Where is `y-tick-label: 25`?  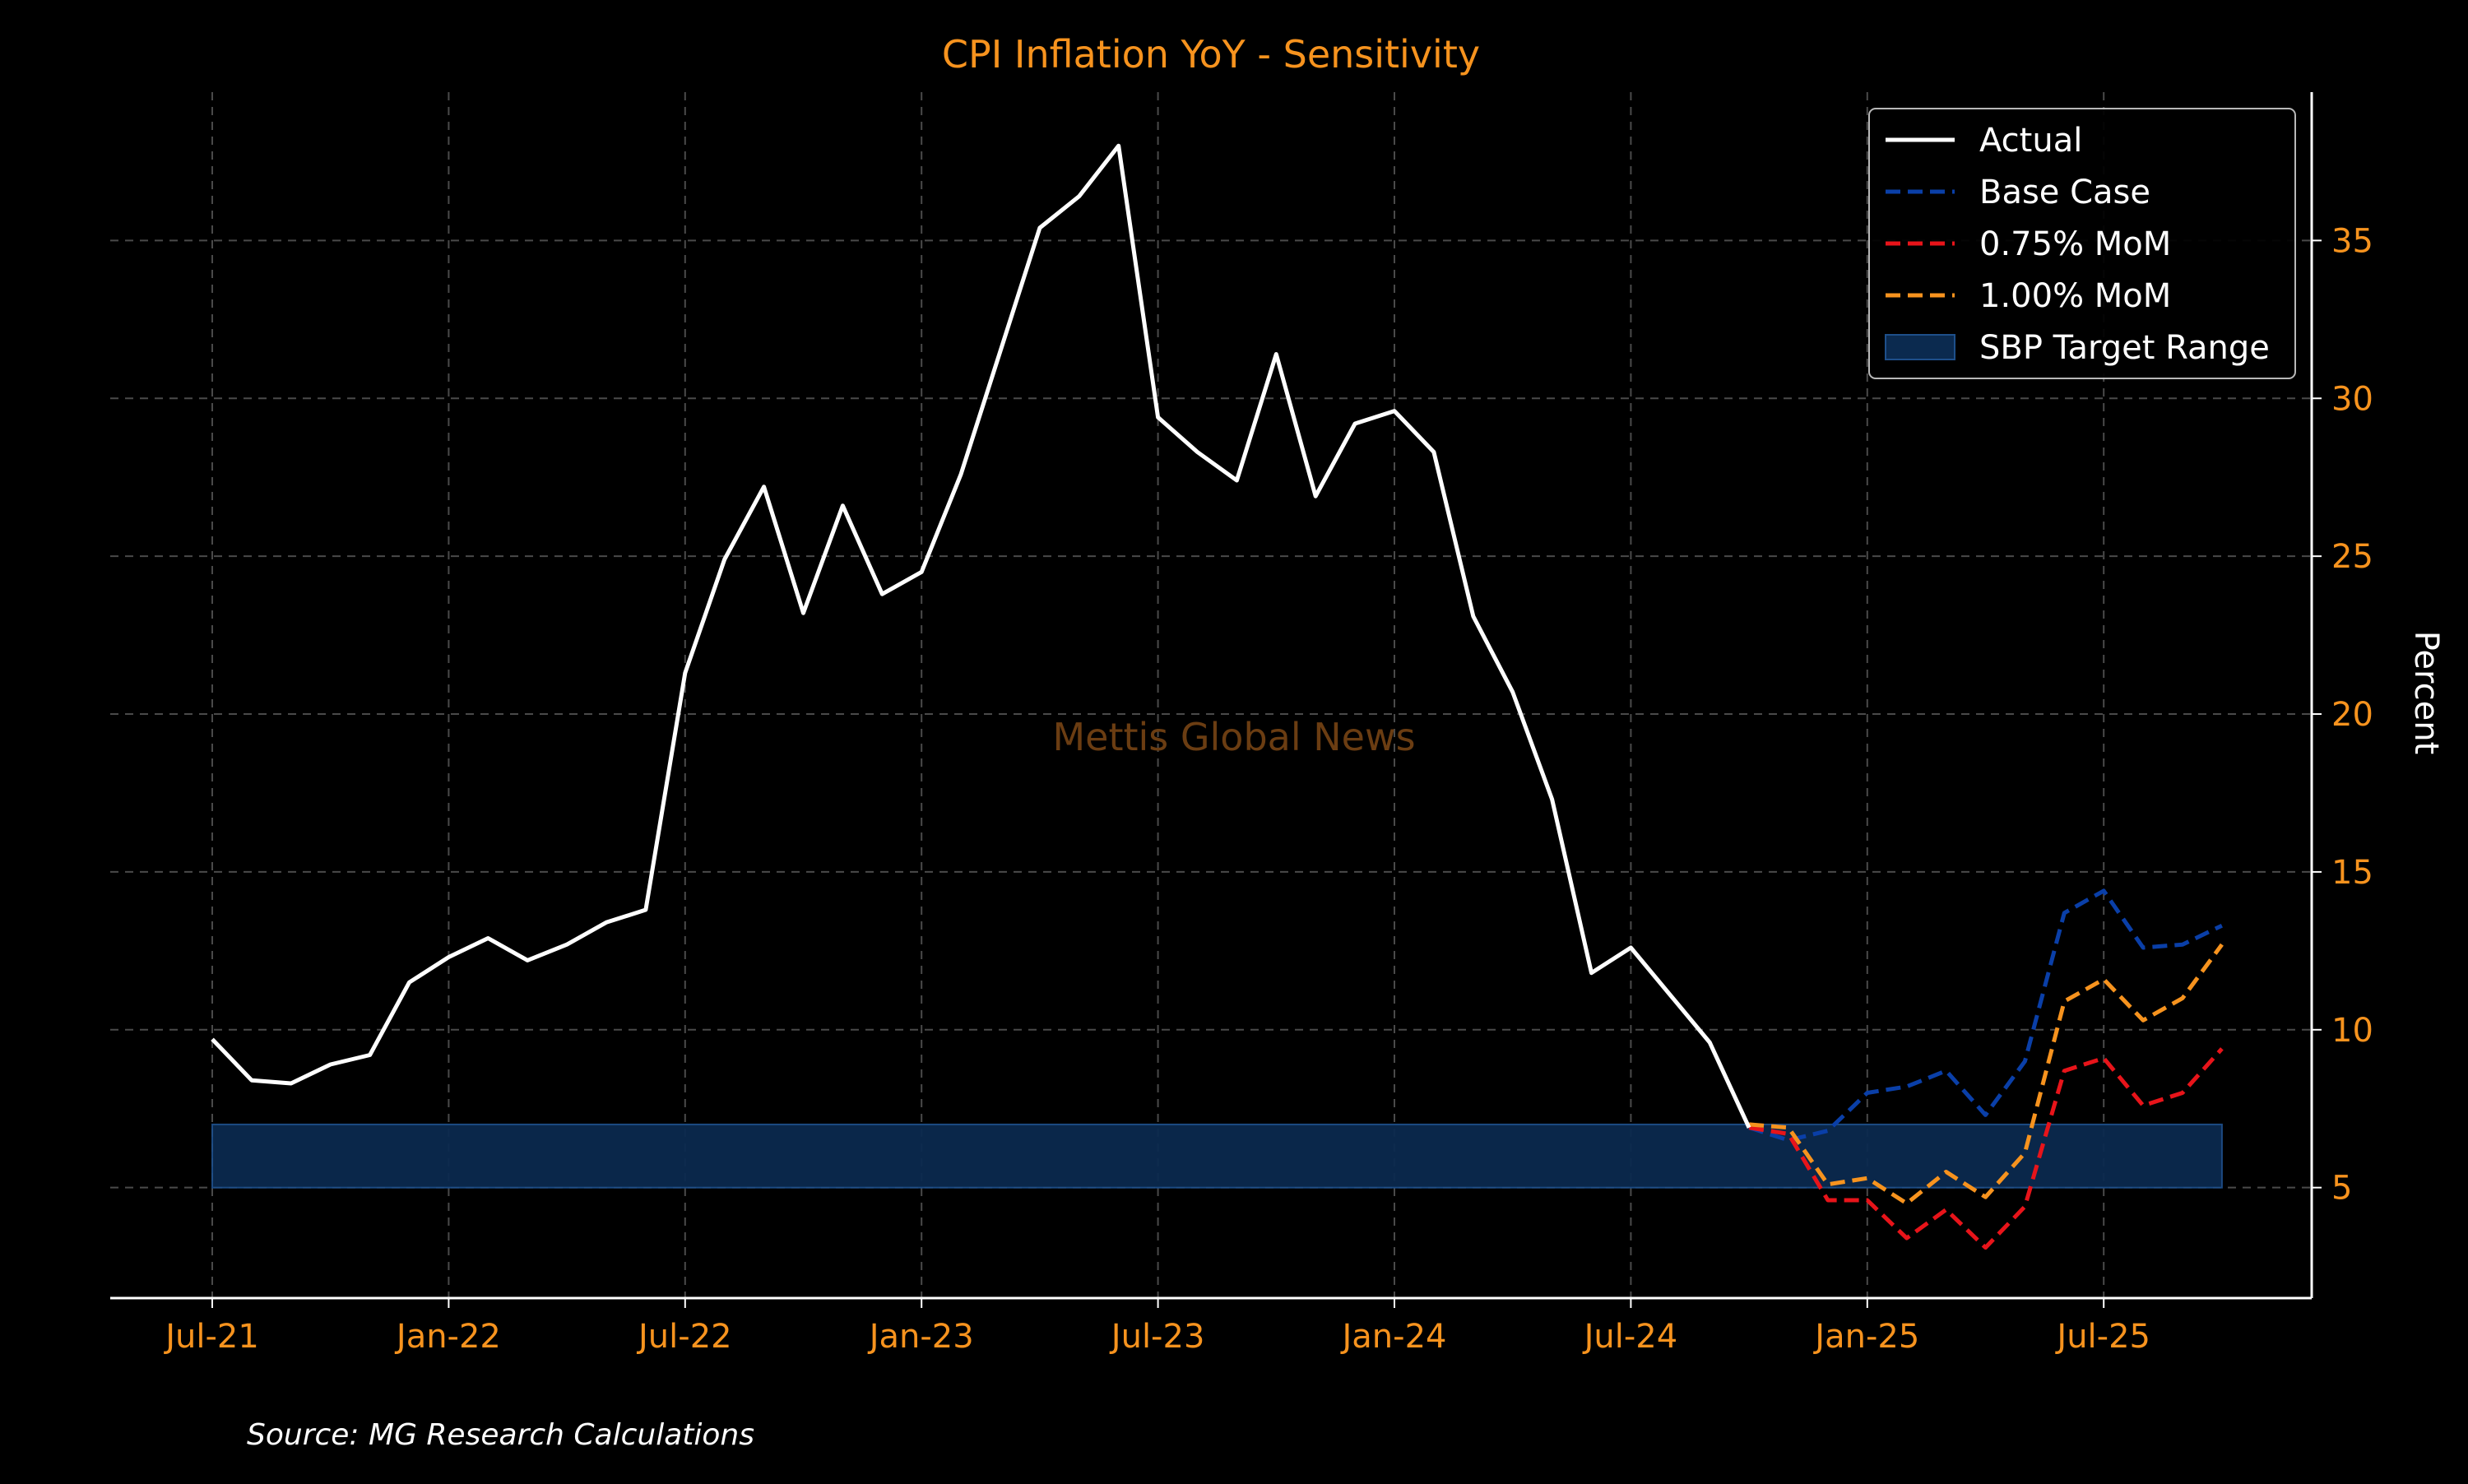 y-tick-label: 25 is located at coordinates (2352, 557).